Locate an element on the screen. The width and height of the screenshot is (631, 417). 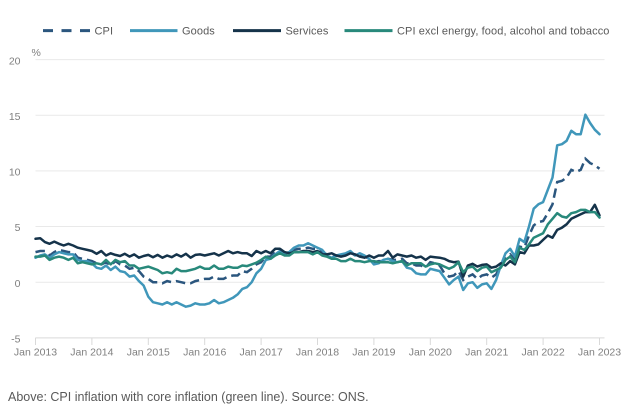
svg-text: -5 is located at coordinates (15, 340).